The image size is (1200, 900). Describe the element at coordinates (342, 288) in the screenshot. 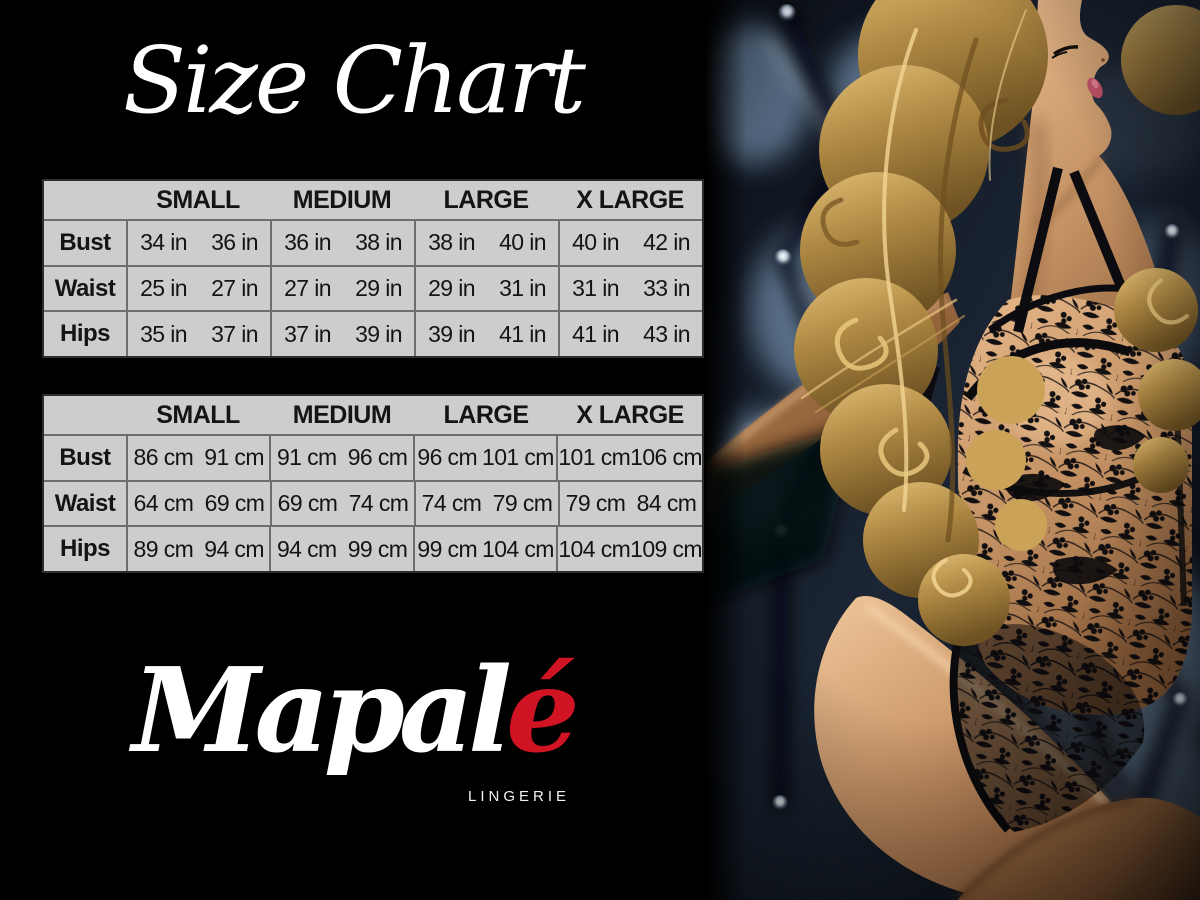

I see `size-cell-medium: 27 in 29 in` at that location.